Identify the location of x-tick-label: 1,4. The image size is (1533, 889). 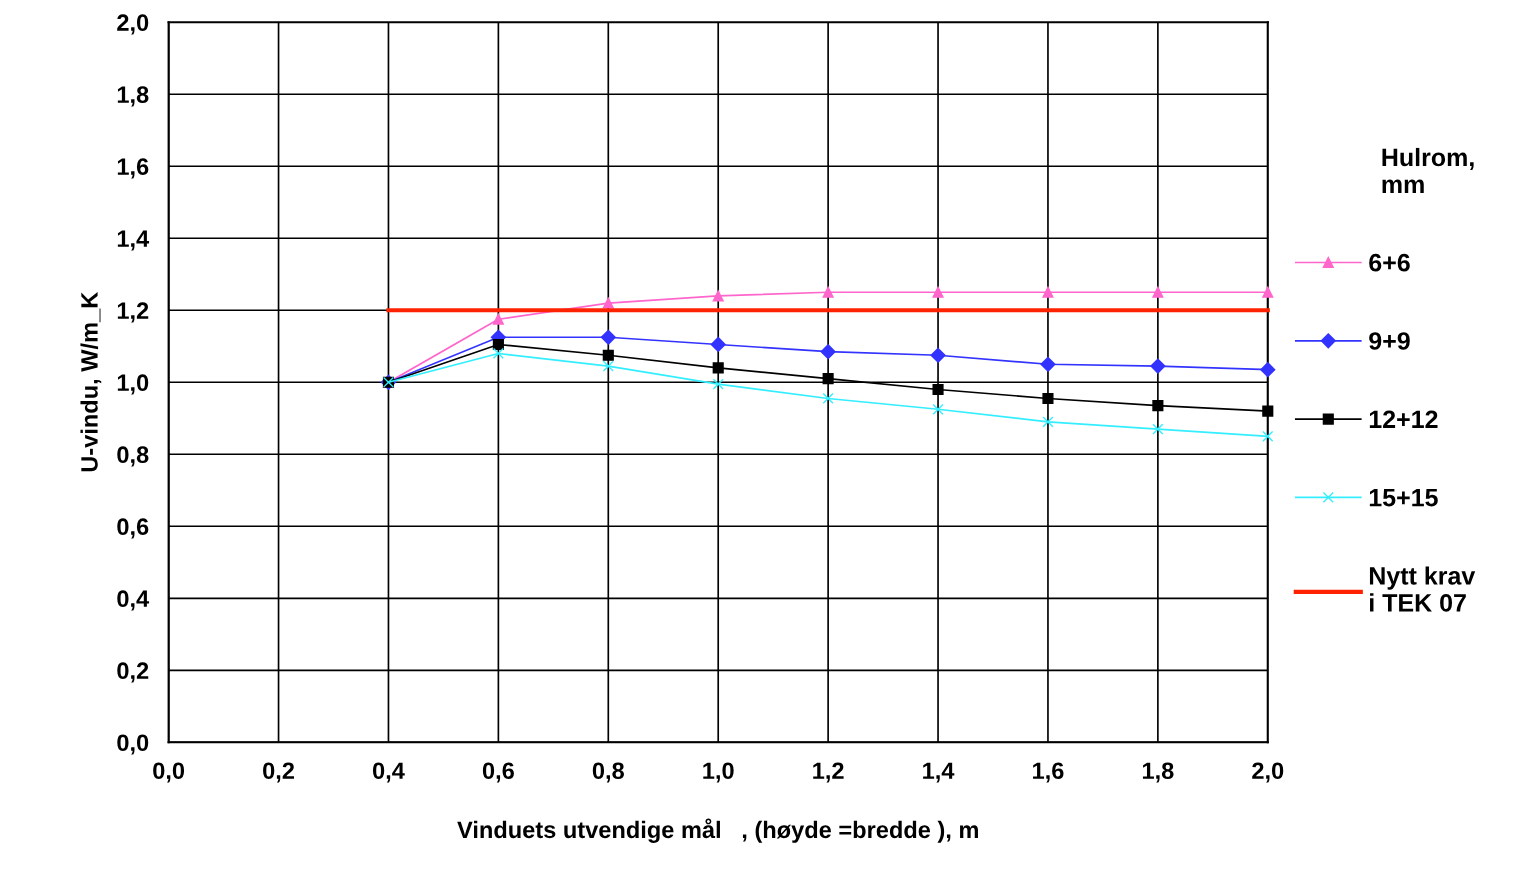
(939, 772).